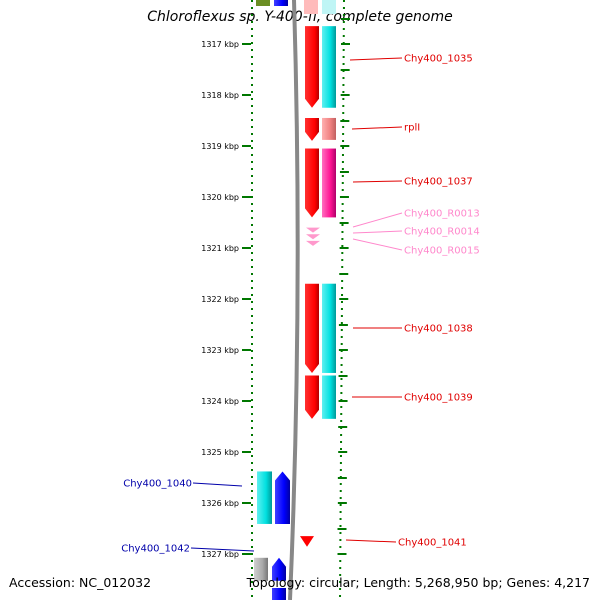 Image resolution: width=600 pixels, height=600 pixels. Describe the element at coordinates (377, 128) in the screenshot. I see `leader-line-rpli` at that location.